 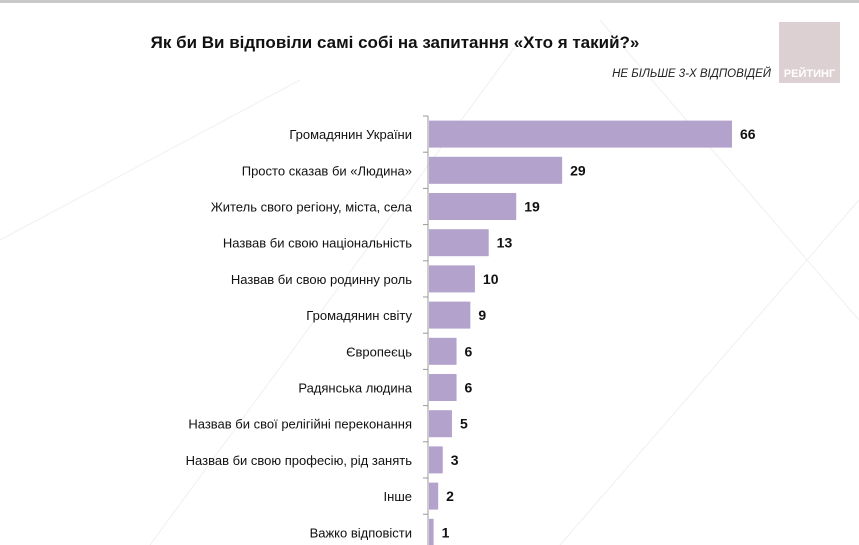 I want to click on category-label: Просто сказав би «Людина», so click(x=327, y=170).